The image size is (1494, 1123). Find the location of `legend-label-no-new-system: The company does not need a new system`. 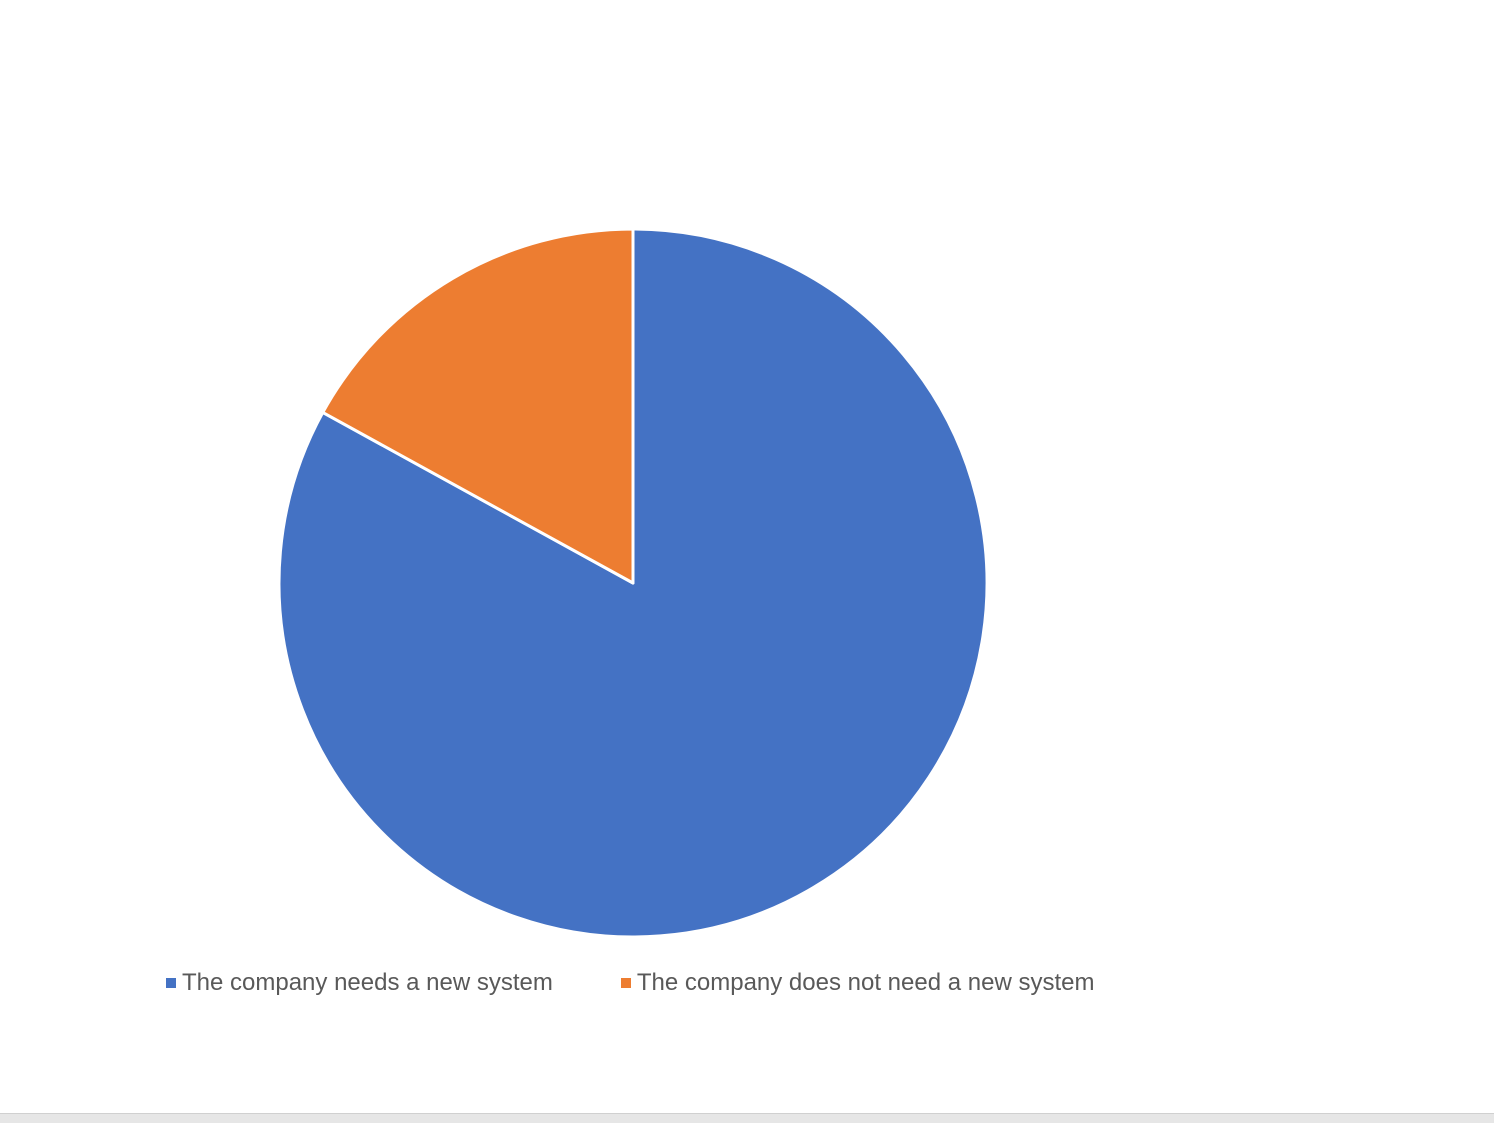

legend-label-no-new-system: The company does not need a new system is located at coordinates (865, 982).